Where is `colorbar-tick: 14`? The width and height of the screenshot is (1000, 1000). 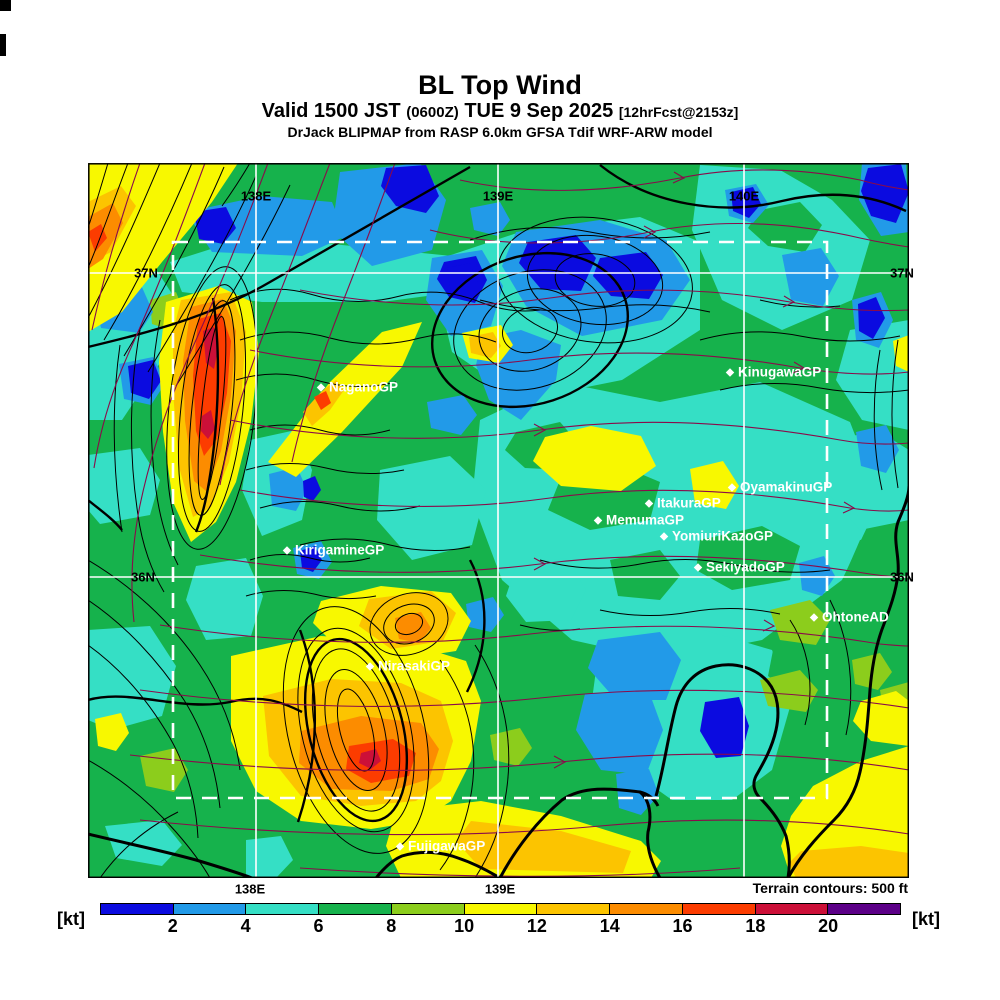
colorbar-tick: 14 is located at coordinates (609, 926).